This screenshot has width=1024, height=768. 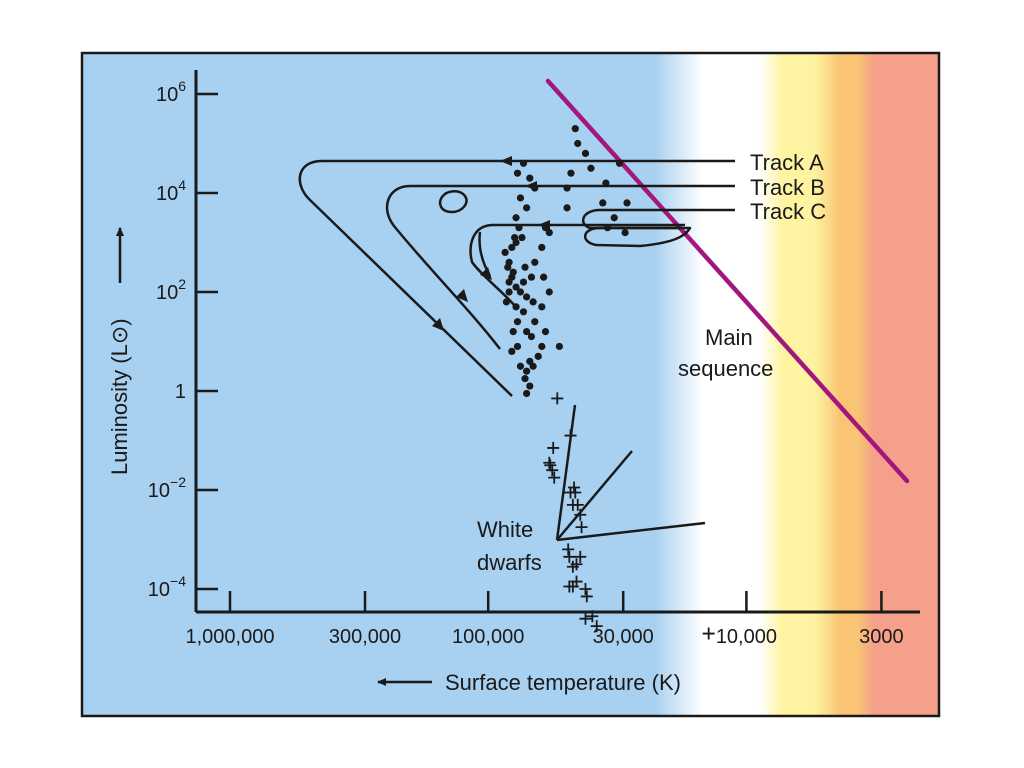 What do you see at coordinates (787, 187) in the screenshot?
I see `track-b-label: Track B` at bounding box center [787, 187].